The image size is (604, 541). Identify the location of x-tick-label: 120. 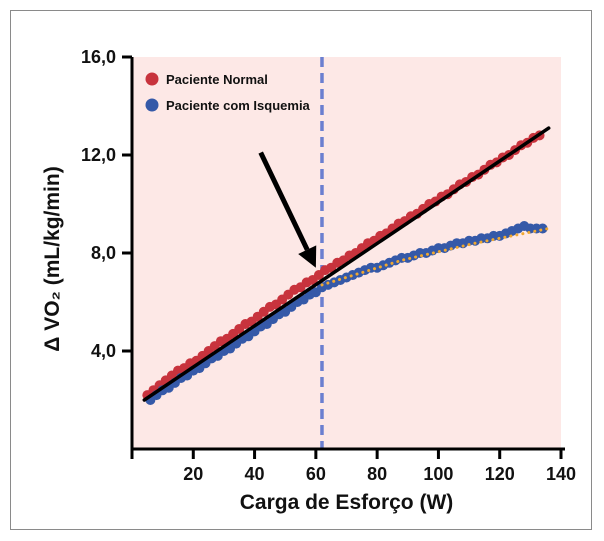
(500, 474).